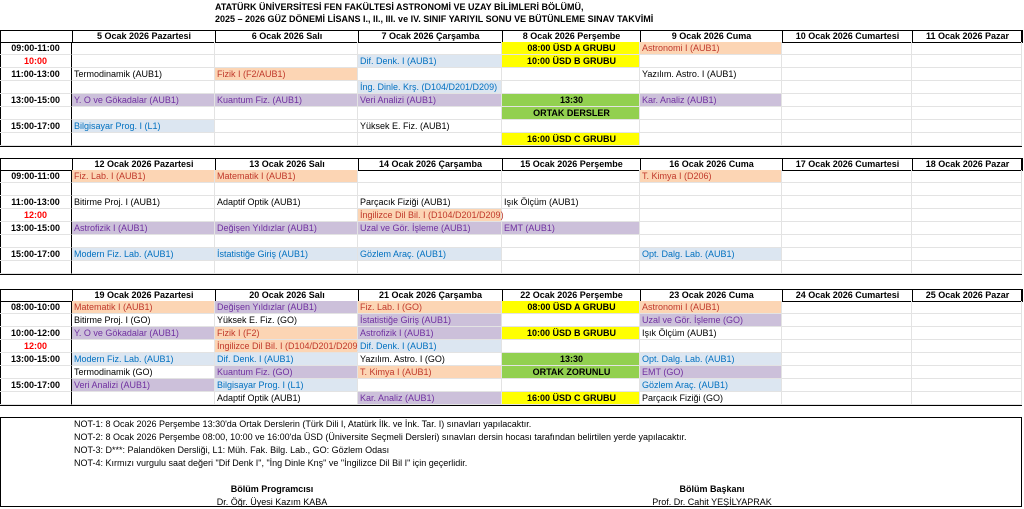 This screenshot has height=509, width=1024. Describe the element at coordinates (36, 61) in the screenshot. I see `time-cell: 10:00` at that location.